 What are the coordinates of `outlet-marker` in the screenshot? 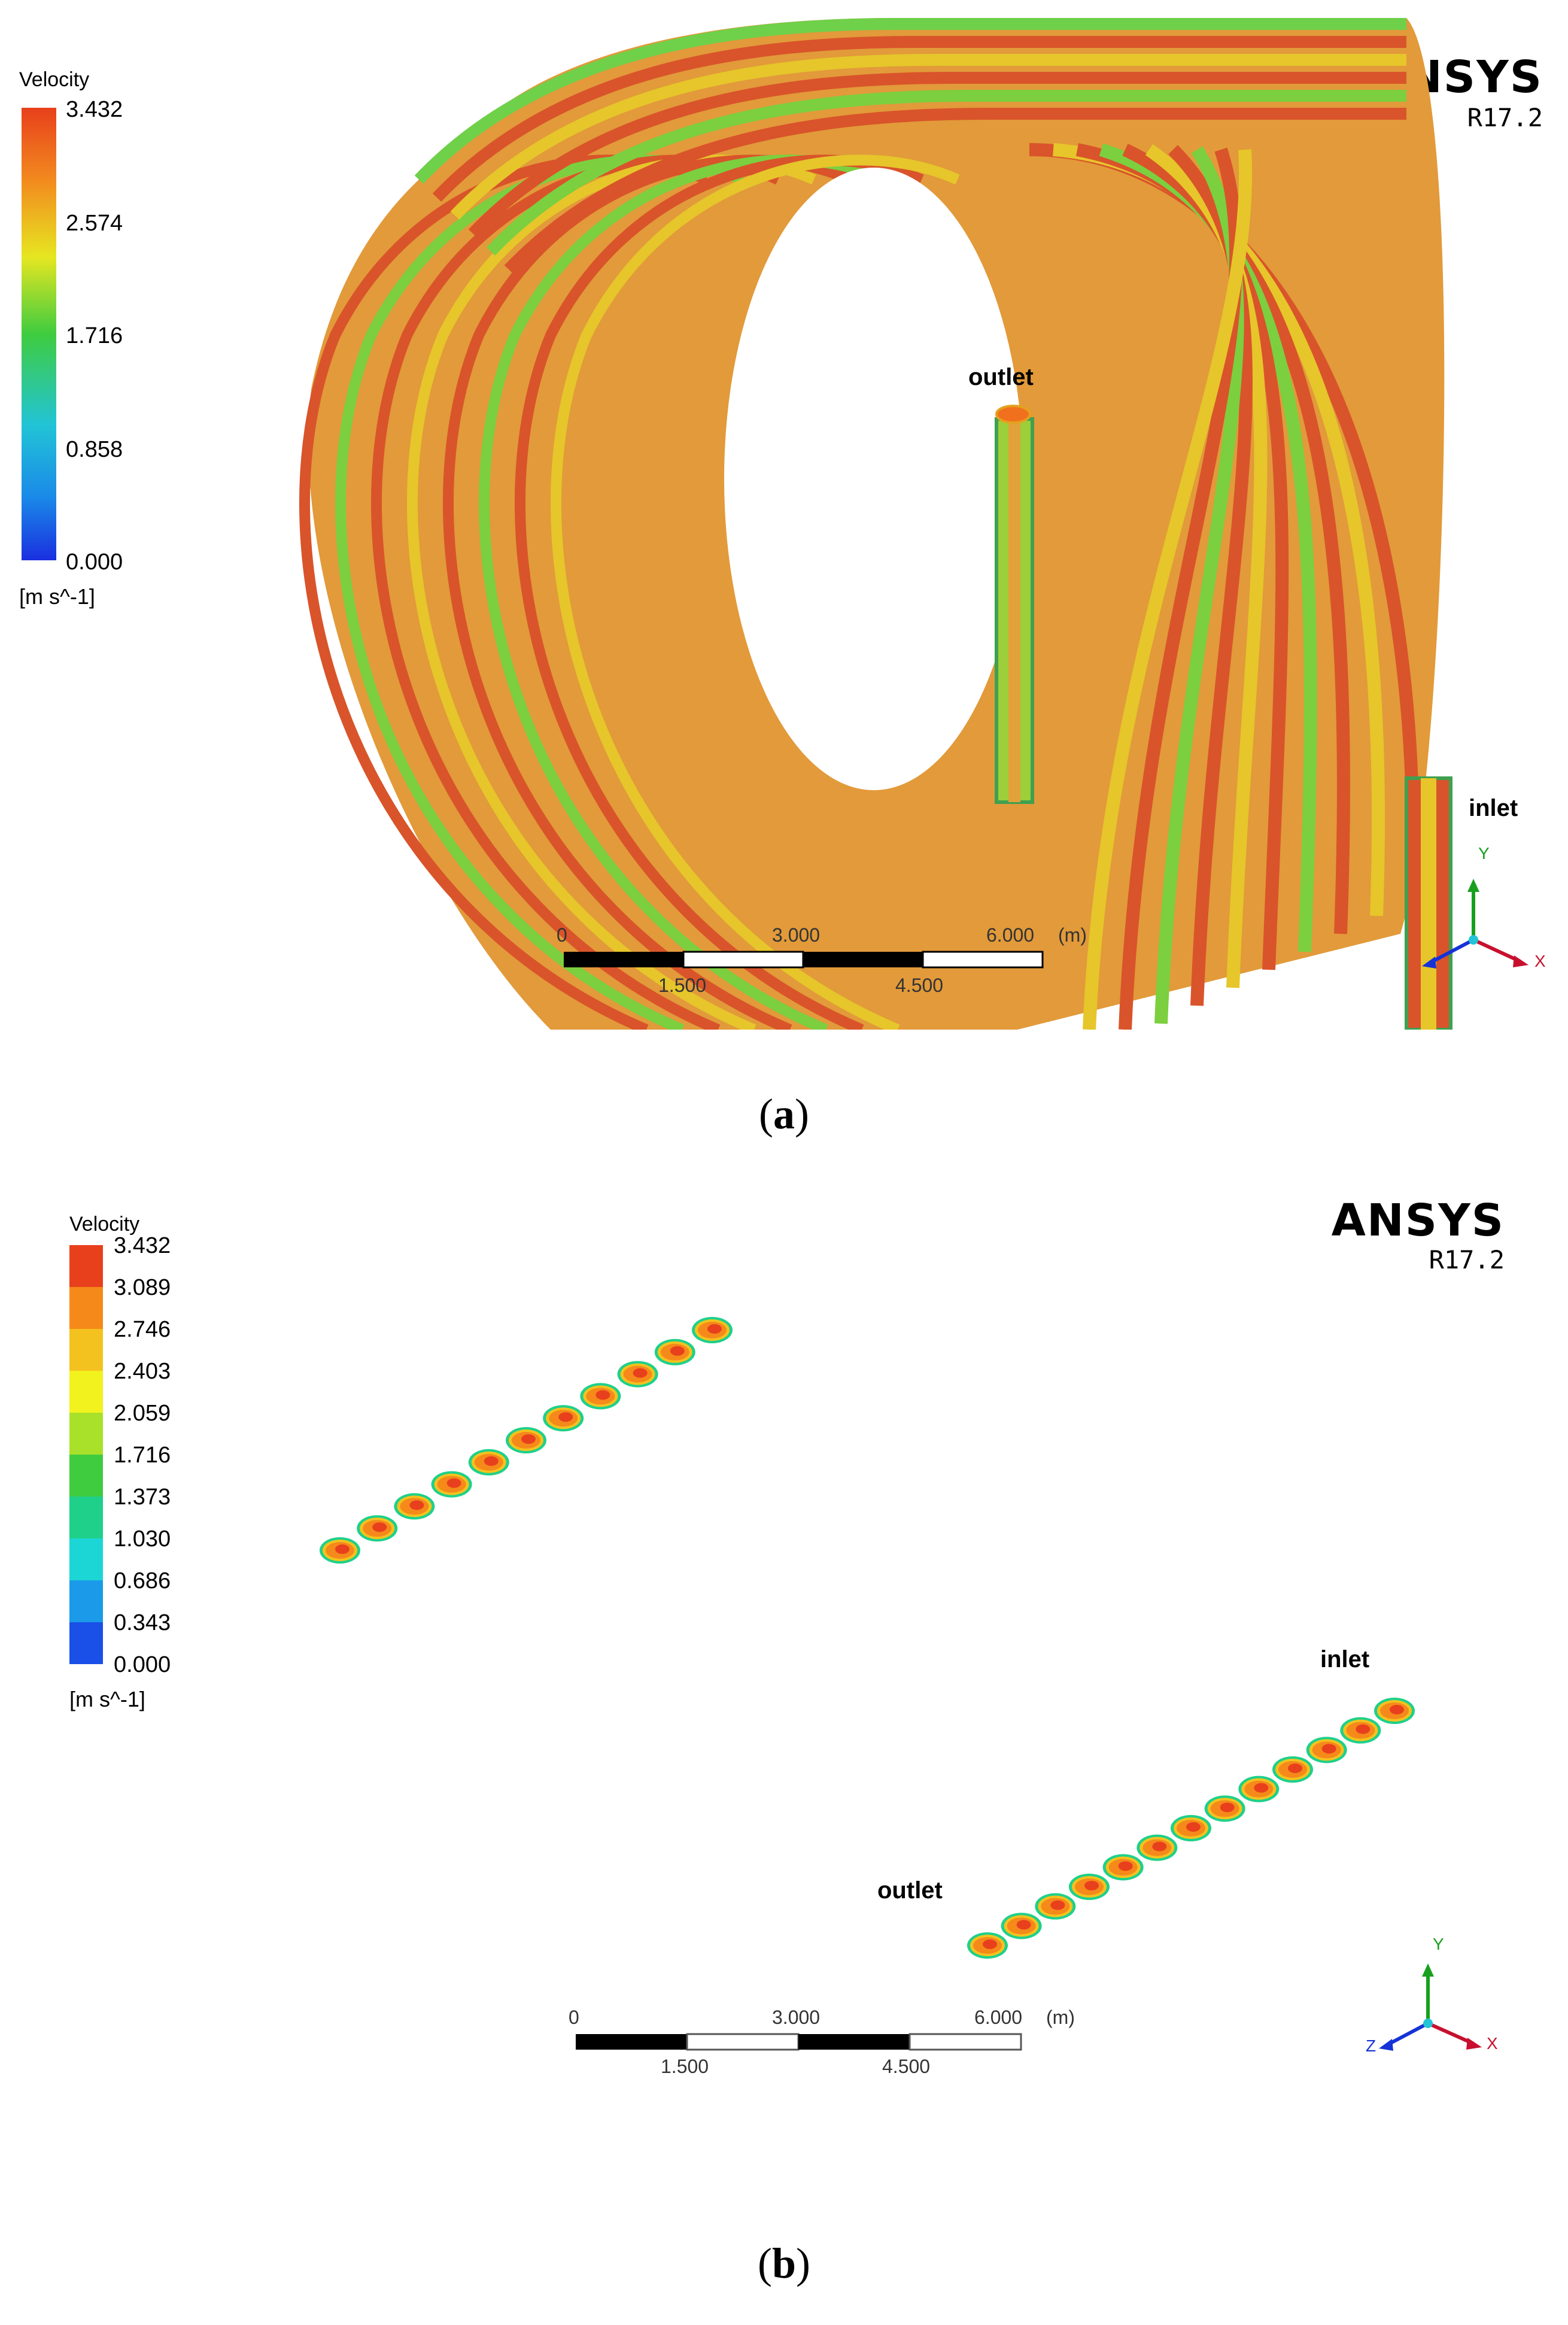 It's located at (1013, 414).